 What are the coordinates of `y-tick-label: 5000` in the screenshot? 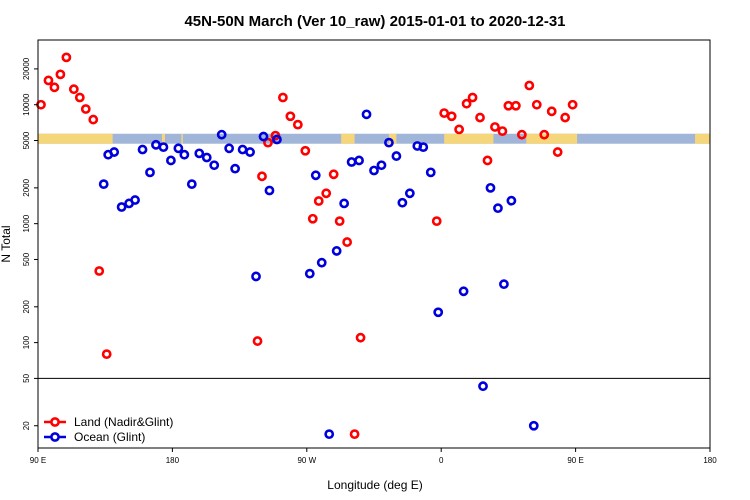 It's located at (26, 140).